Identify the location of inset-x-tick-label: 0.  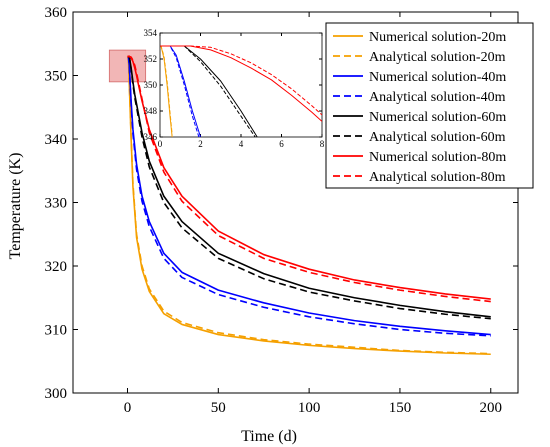
(160, 144).